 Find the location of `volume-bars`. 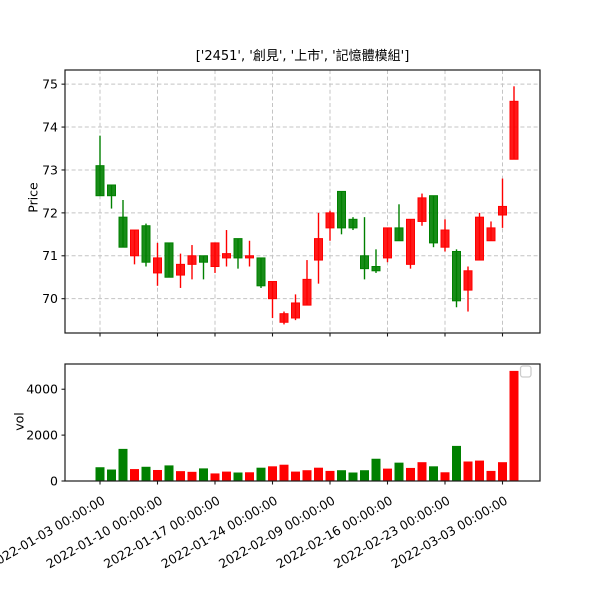

volume-bars is located at coordinates (307, 425).